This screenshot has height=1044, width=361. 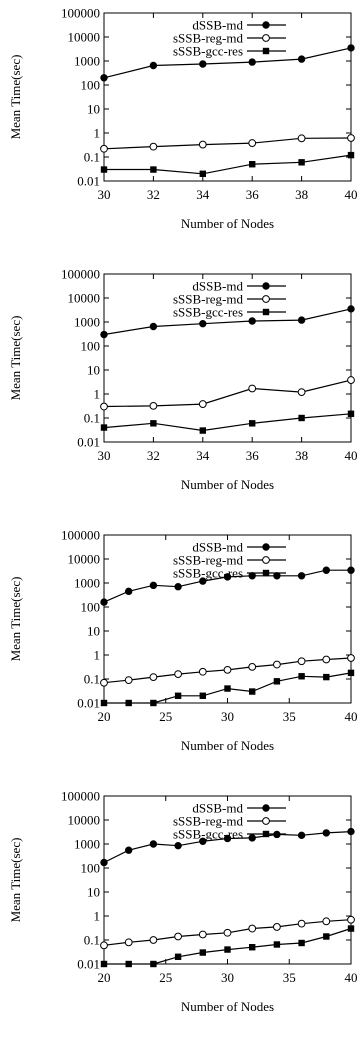 What do you see at coordinates (97, 916) in the screenshot?
I see `y-tick-label: 1` at bounding box center [97, 916].